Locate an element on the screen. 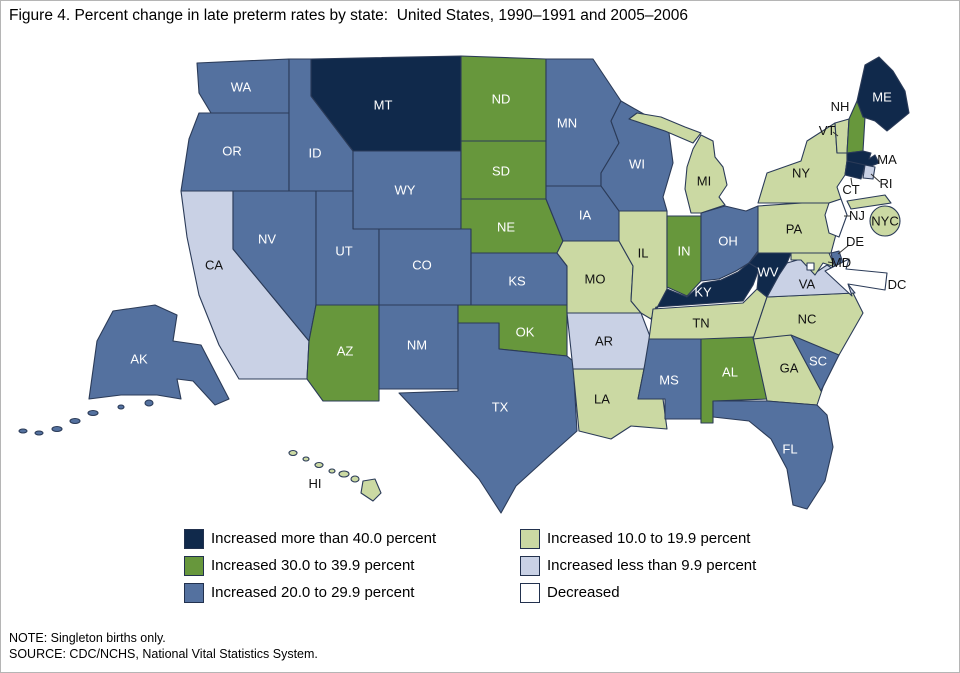  state-label-ms: MS is located at coordinates (669, 380).